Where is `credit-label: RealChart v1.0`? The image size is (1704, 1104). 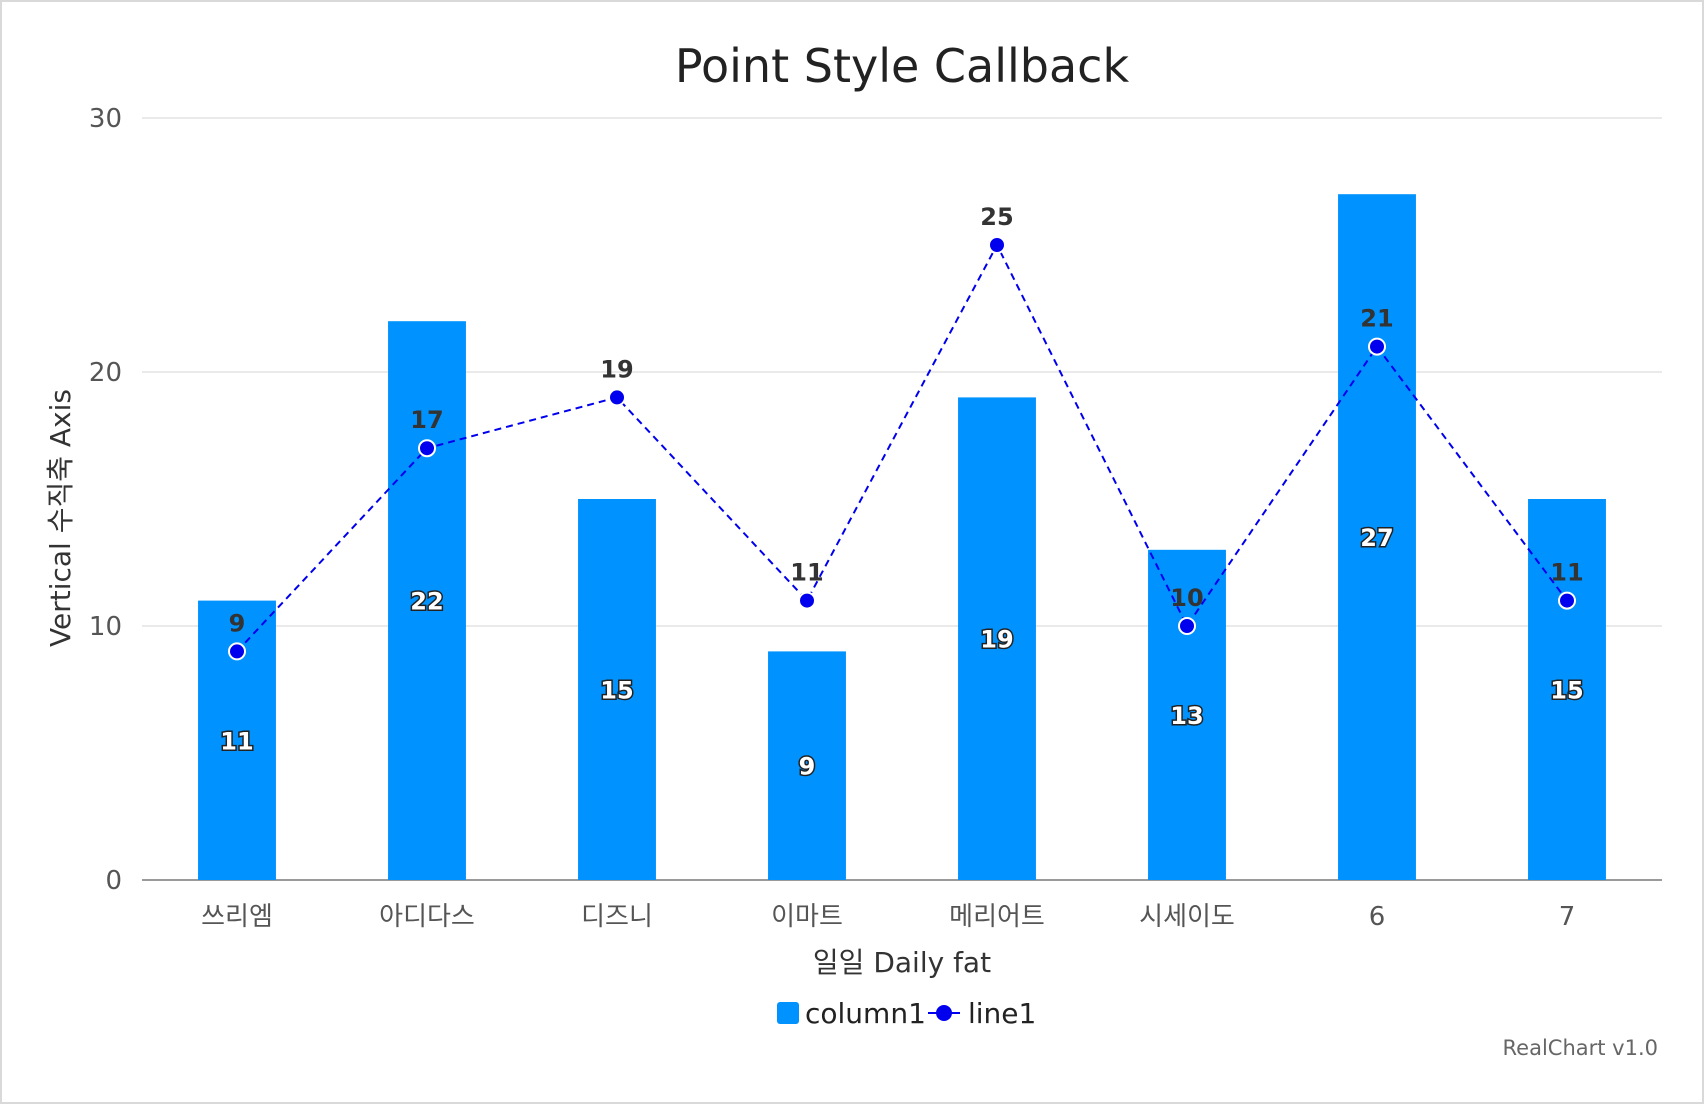 credit-label: RealChart v1.0 is located at coordinates (1580, 1048).